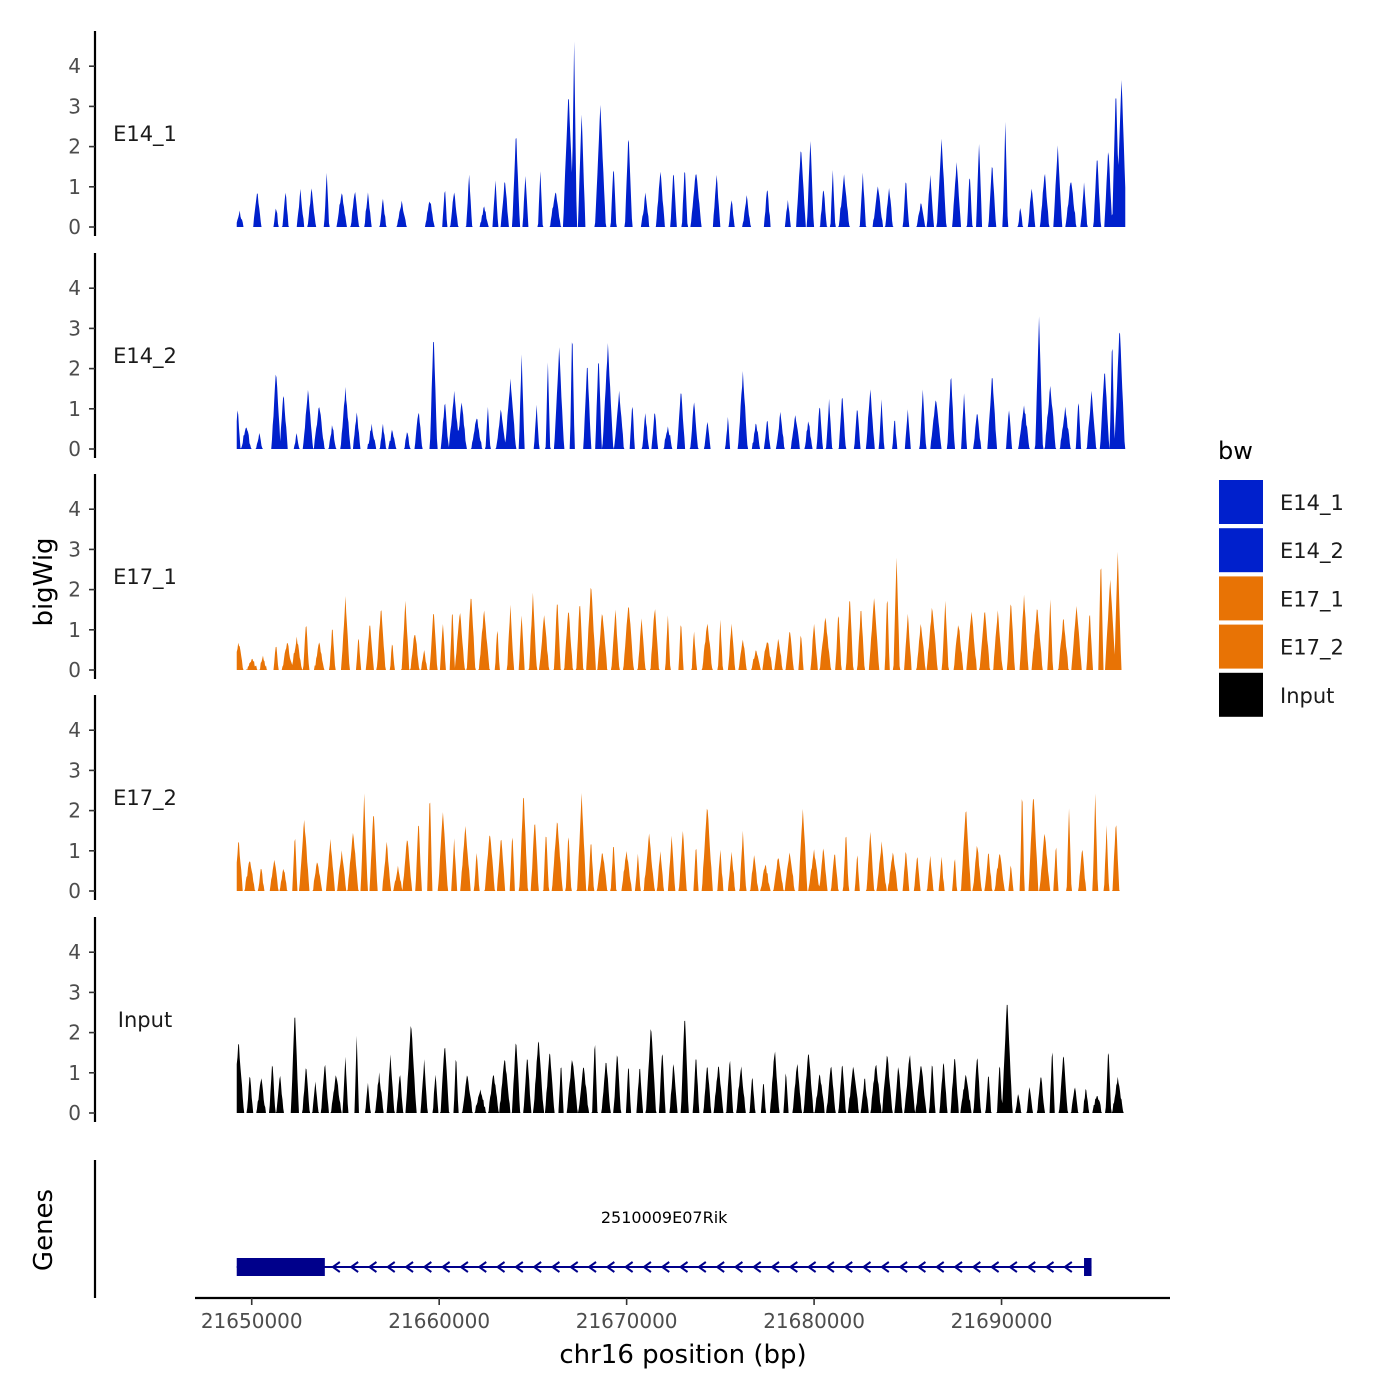  I want to click on track-panel-E14_1: 0 1 2 3 4 E14_1, so click(597, 135).